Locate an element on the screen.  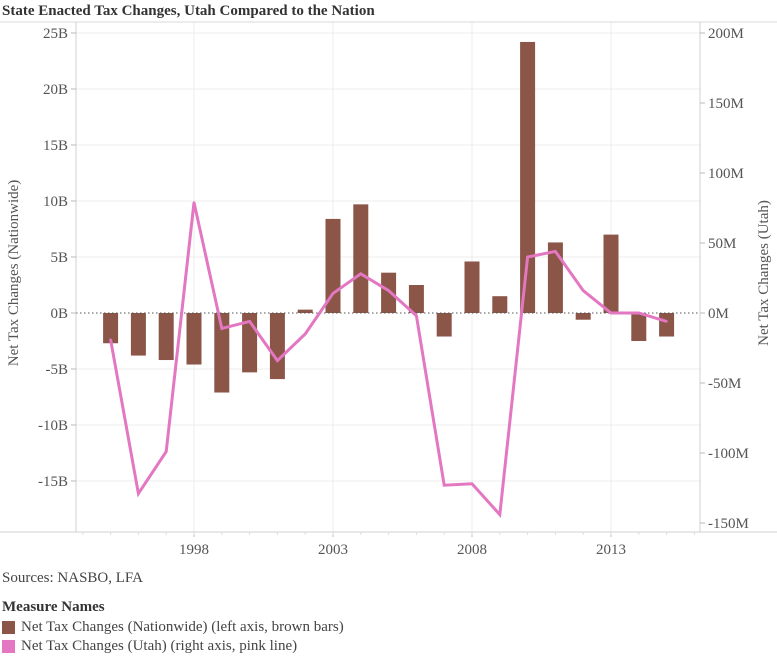
utah-point-2008 is located at coordinates (472, 483).